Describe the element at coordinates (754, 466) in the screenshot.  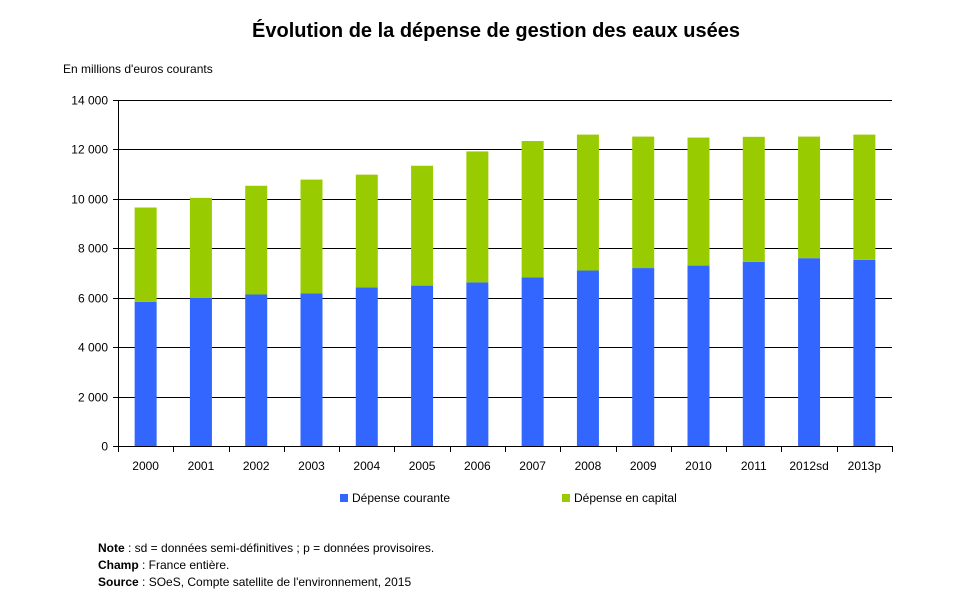
I see `x-tick-label: 2011` at that location.